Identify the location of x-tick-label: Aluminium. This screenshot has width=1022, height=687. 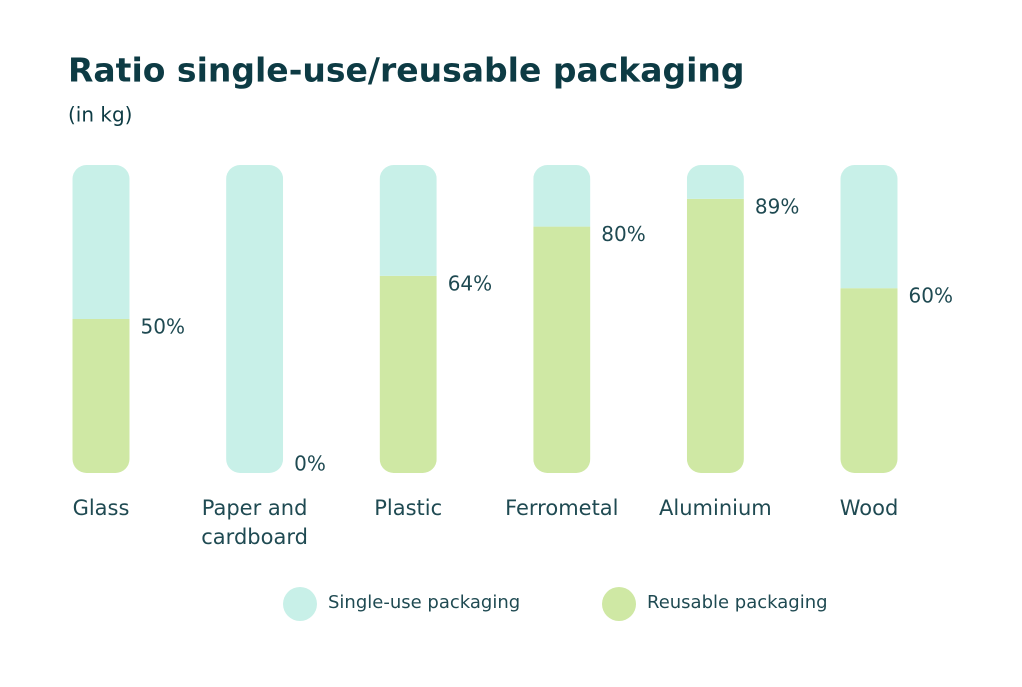
(715, 508).